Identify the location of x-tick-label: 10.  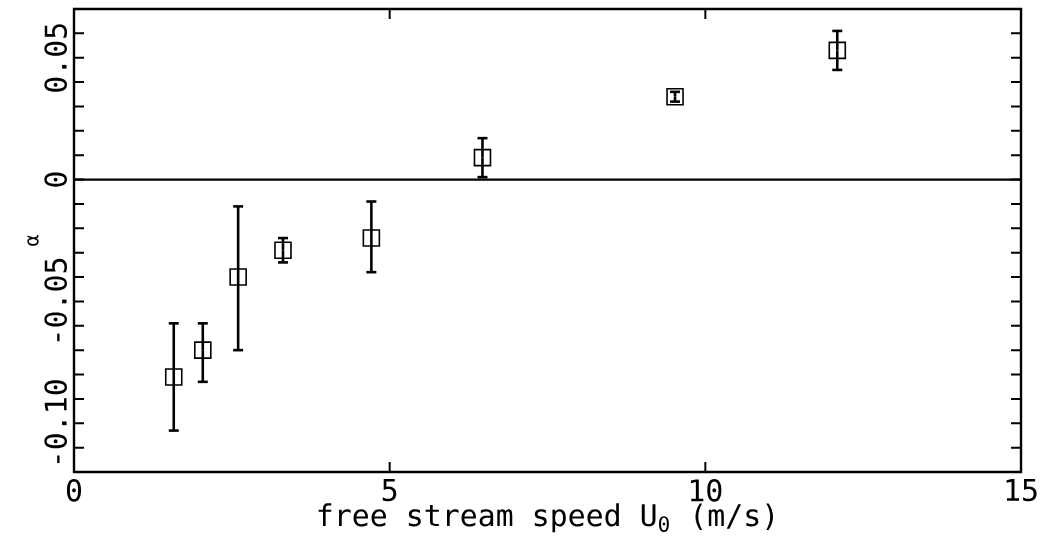
(706, 490).